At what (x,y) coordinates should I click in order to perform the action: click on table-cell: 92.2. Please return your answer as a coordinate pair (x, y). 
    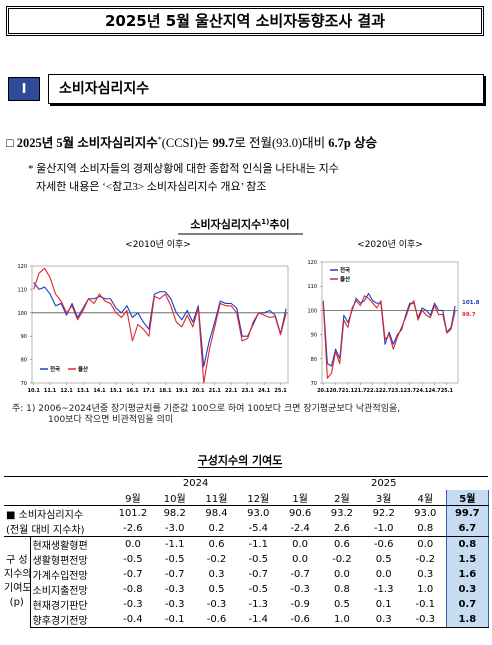
    Looking at the image, I should click on (383, 513).